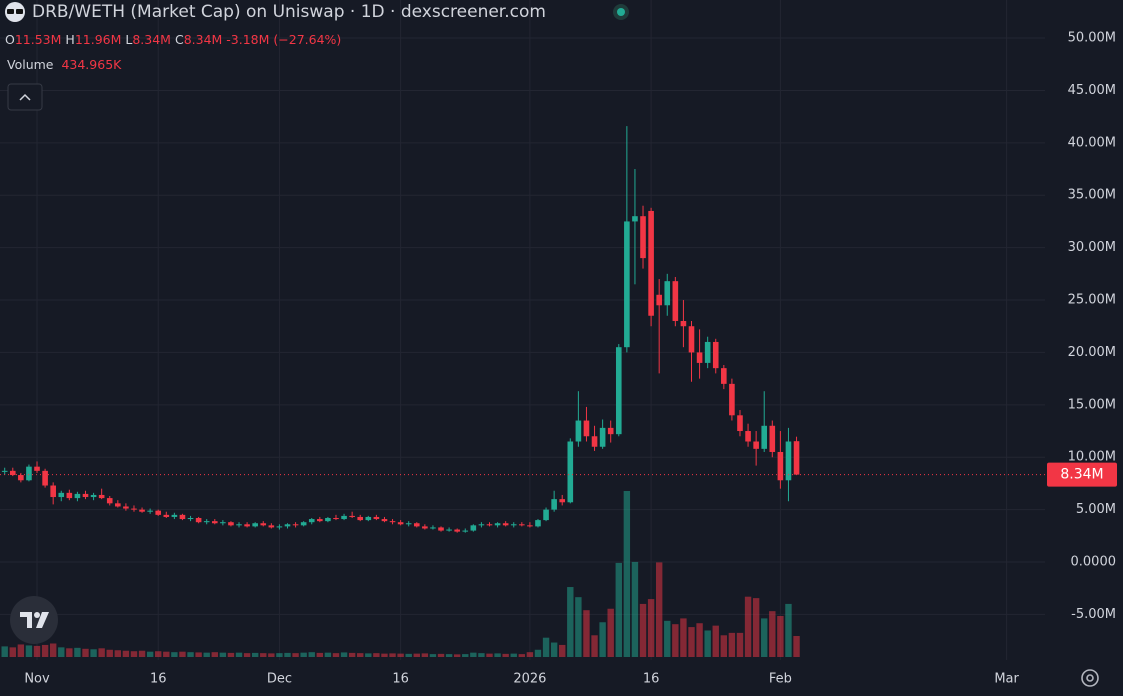 This screenshot has height=696, width=1123. I want to click on legend-value: 11.53M, so click(38, 39).